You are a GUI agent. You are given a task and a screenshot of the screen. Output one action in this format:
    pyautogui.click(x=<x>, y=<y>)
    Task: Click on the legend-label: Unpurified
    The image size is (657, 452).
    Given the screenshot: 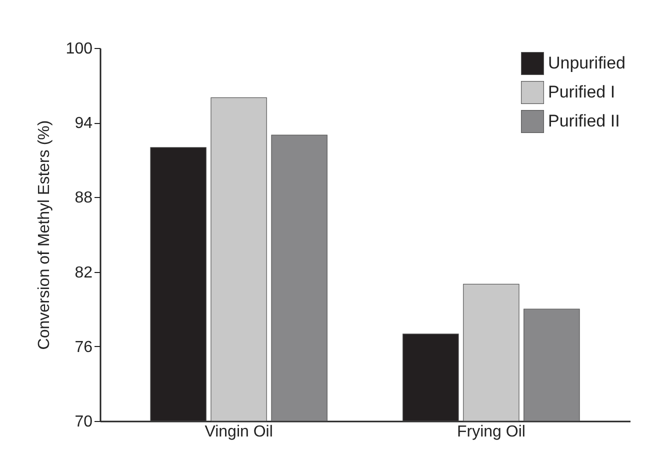 What is the action you would take?
    pyautogui.click(x=587, y=63)
    